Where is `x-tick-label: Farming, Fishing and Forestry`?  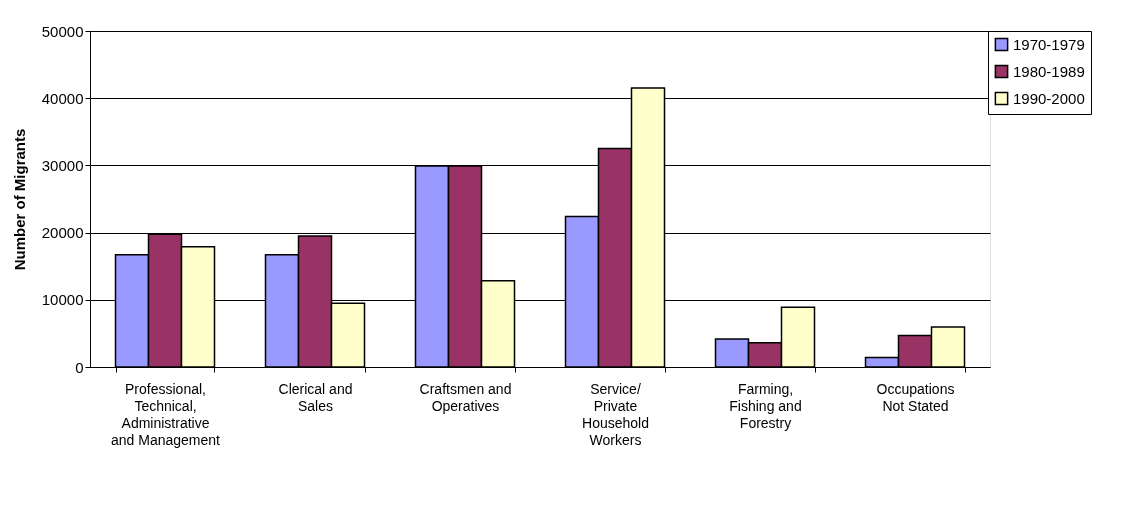
x-tick-label: Farming, Fishing and Forestry is located at coordinates (765, 405).